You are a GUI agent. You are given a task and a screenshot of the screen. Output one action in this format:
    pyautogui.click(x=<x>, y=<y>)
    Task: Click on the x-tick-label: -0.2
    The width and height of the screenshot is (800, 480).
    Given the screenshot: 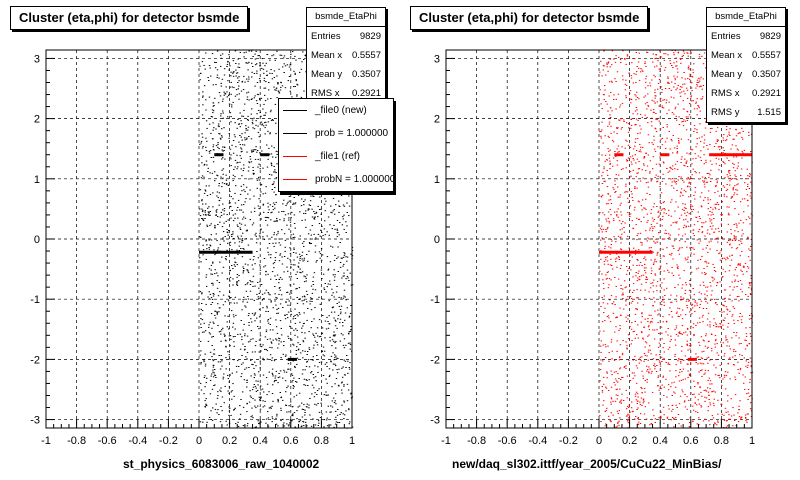 What is the action you would take?
    pyautogui.click(x=168, y=441)
    